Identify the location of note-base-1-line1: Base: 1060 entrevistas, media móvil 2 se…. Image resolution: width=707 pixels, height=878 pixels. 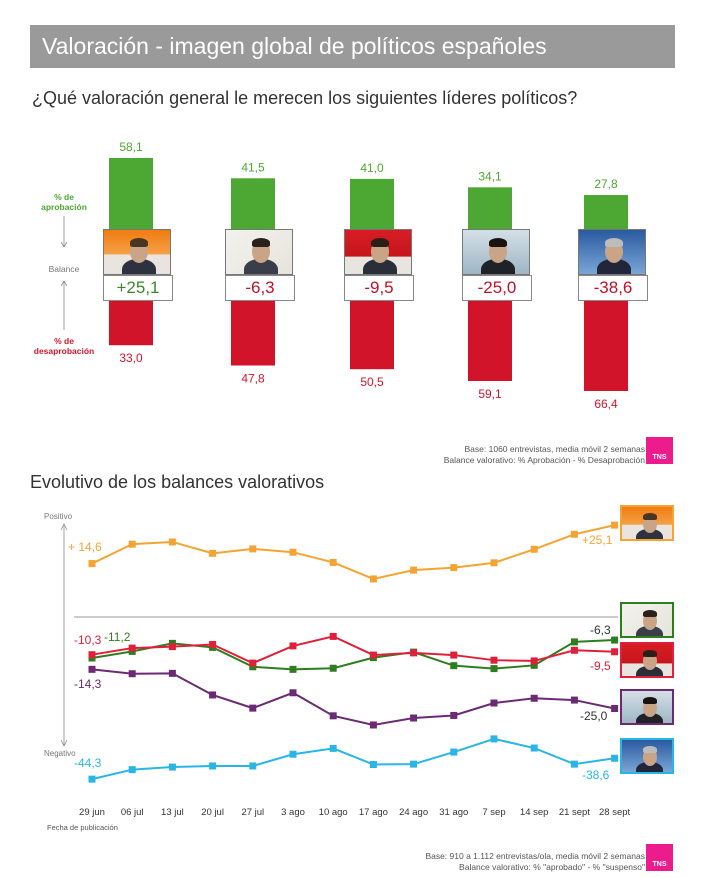
(554, 449).